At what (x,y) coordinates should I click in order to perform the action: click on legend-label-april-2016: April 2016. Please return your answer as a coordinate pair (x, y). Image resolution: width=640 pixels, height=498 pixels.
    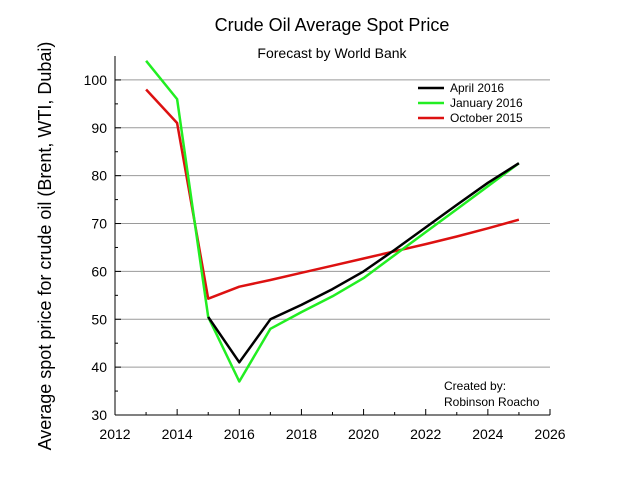
    Looking at the image, I should click on (477, 88).